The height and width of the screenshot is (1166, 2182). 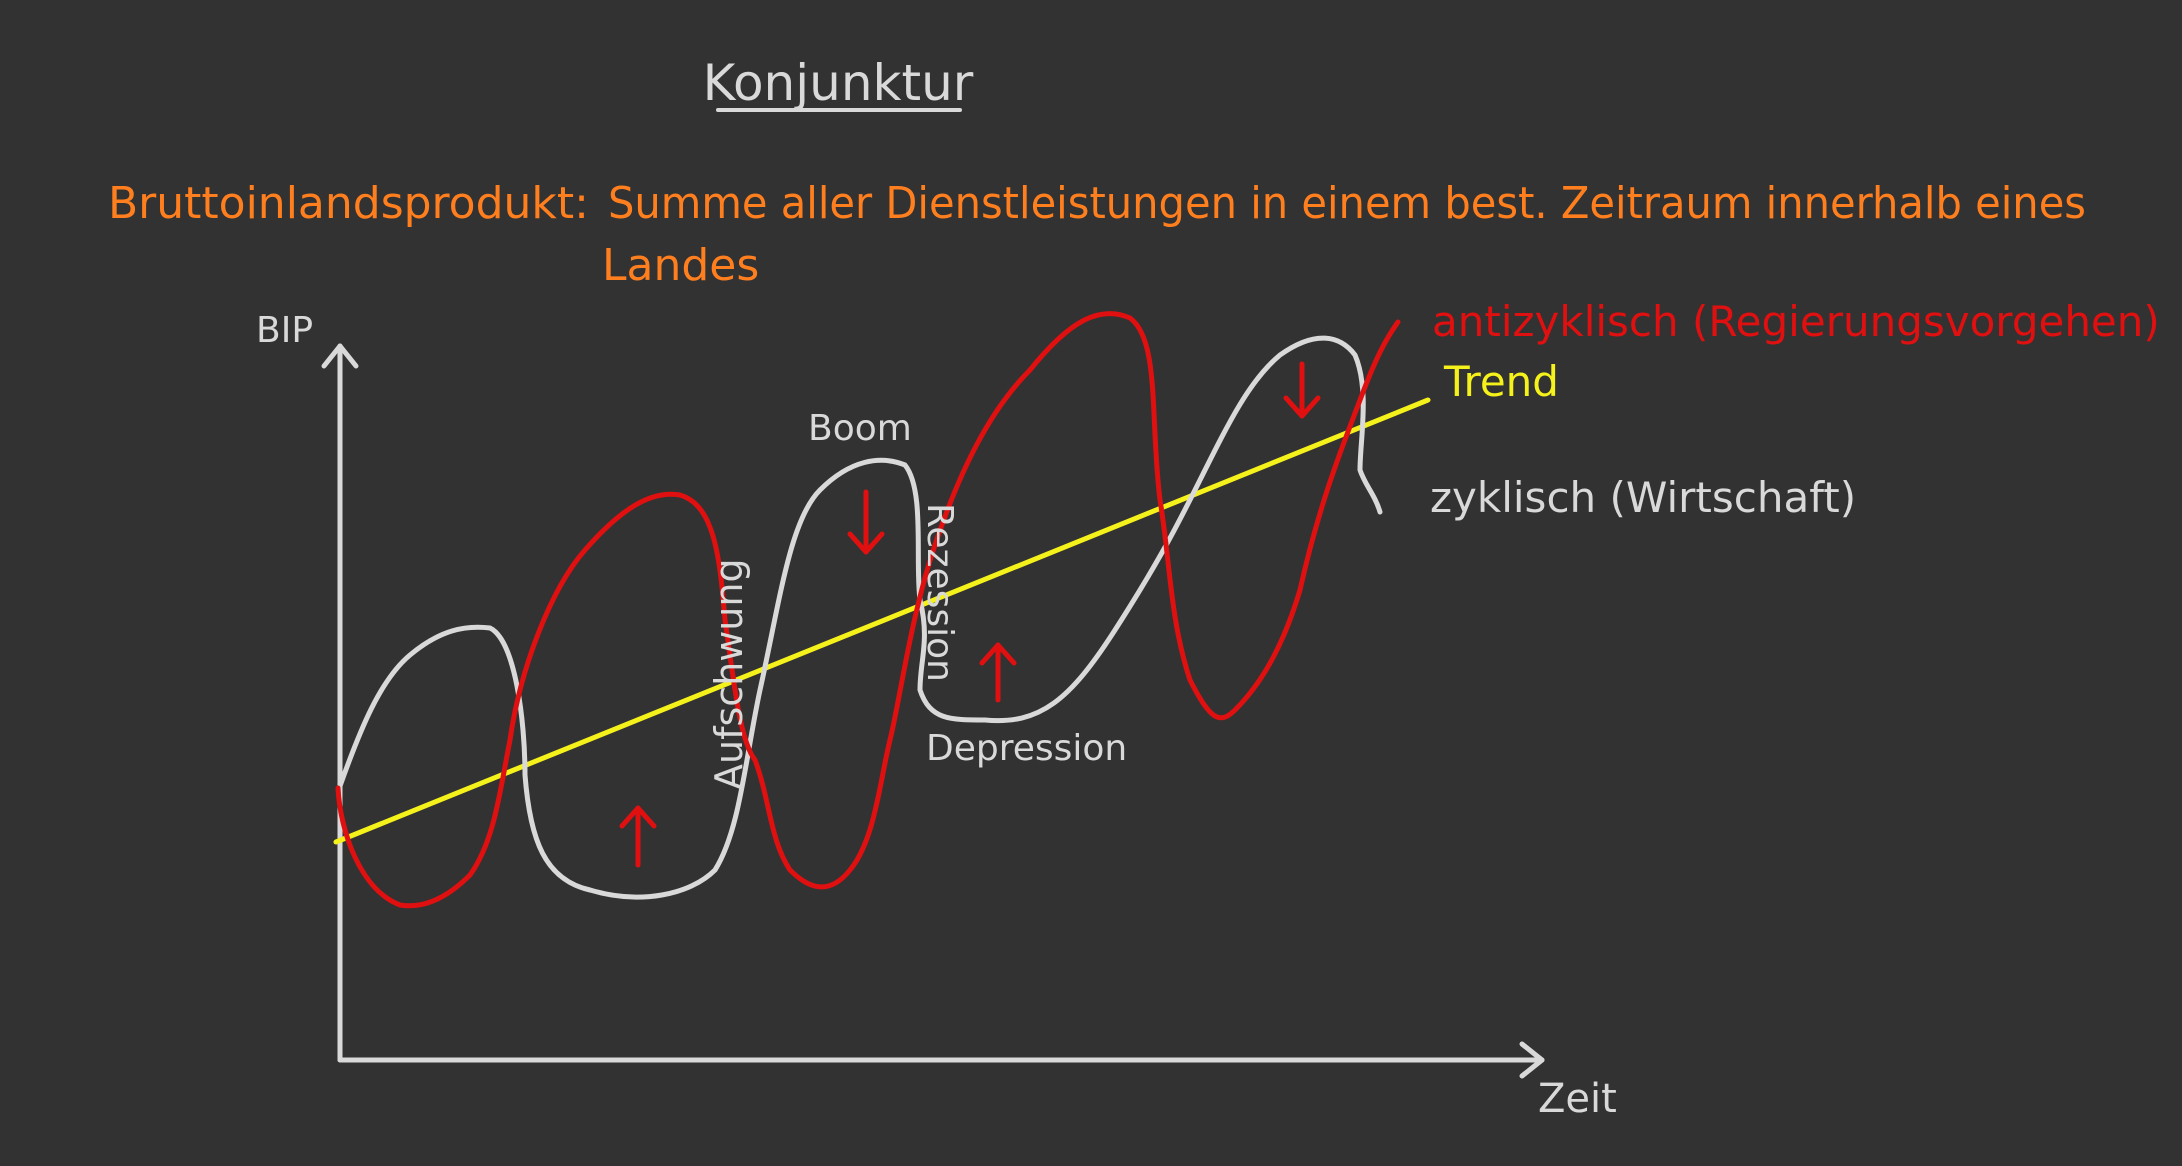 What do you see at coordinates (1643, 497) in the screenshot?
I see `legend-cyclic: zyklisch (Wirtschaft)` at bounding box center [1643, 497].